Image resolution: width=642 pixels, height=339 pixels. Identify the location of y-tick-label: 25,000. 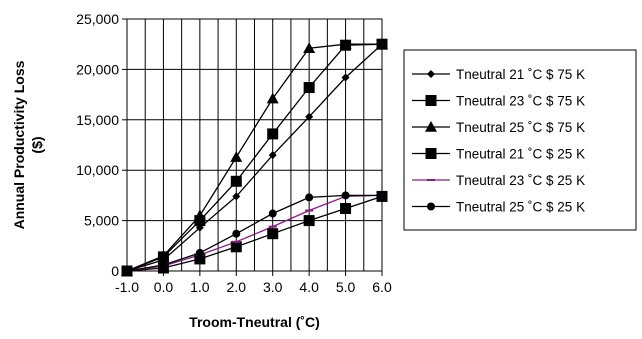
(97, 19).